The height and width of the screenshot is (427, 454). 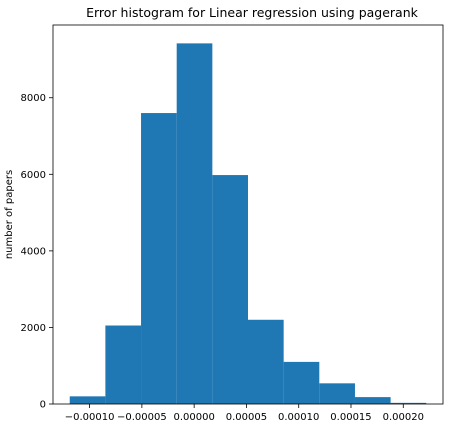 I want to click on x-tick-label: −0.00010, so click(x=90, y=417).